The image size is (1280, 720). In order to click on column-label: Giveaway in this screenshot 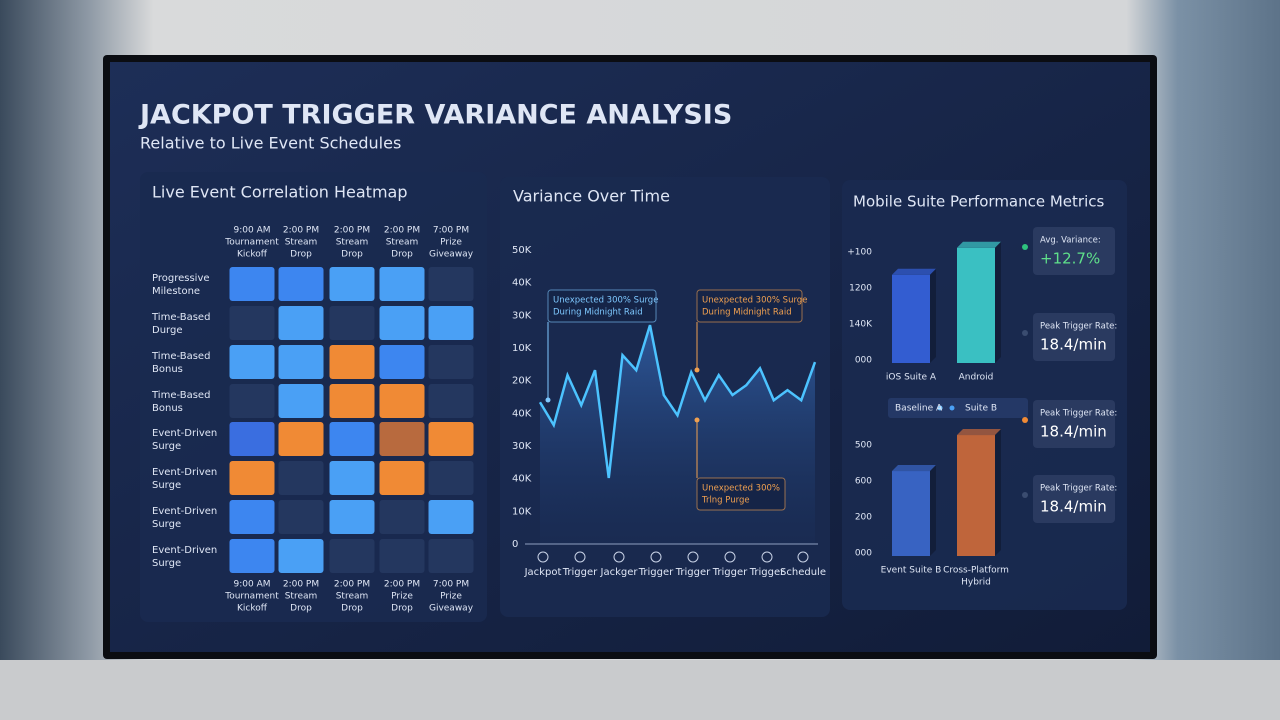, I will do `click(451, 609)`.